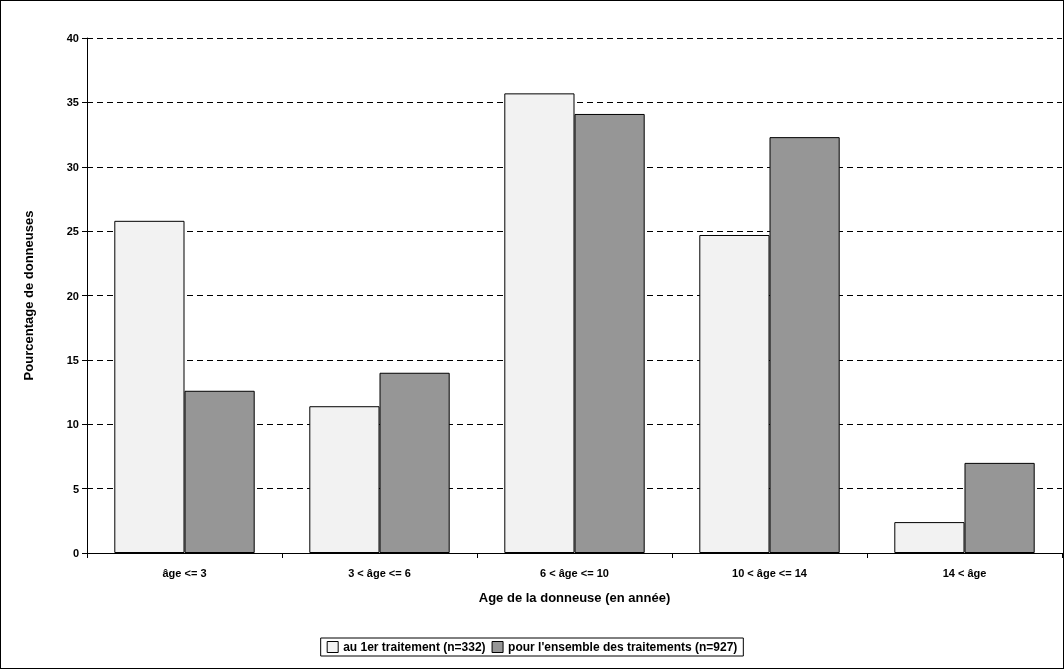  I want to click on x-tick-label: 6 < âge <= 10, so click(574, 572).